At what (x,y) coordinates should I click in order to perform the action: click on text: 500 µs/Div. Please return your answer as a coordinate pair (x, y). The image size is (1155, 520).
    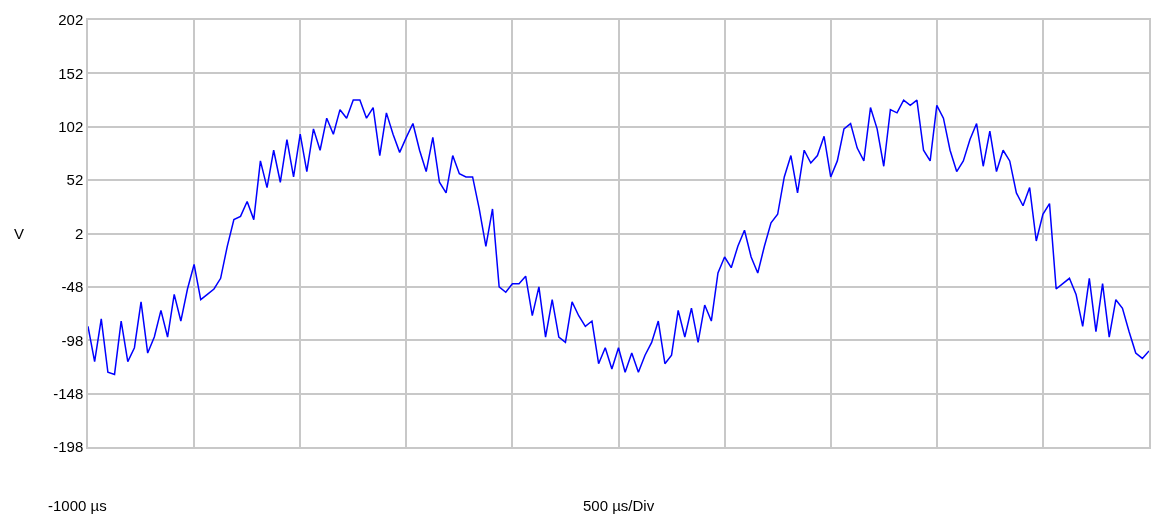
    Looking at the image, I should click on (619, 505).